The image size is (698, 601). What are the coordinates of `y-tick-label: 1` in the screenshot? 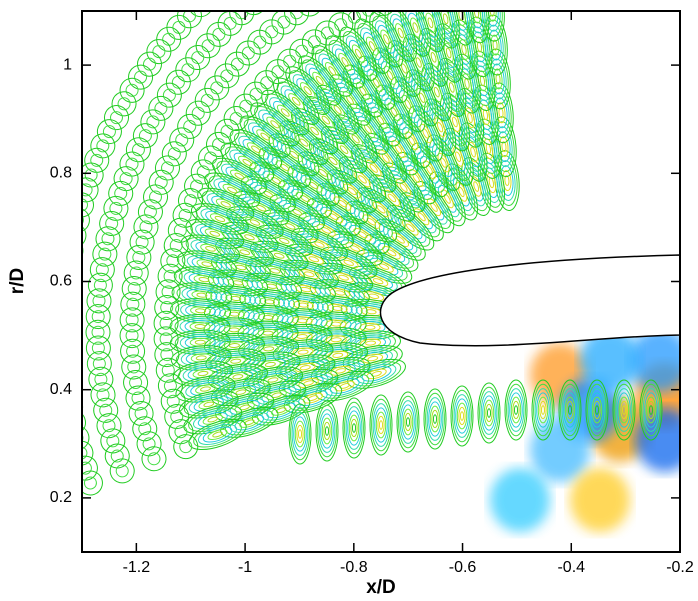 It's located at (67, 64).